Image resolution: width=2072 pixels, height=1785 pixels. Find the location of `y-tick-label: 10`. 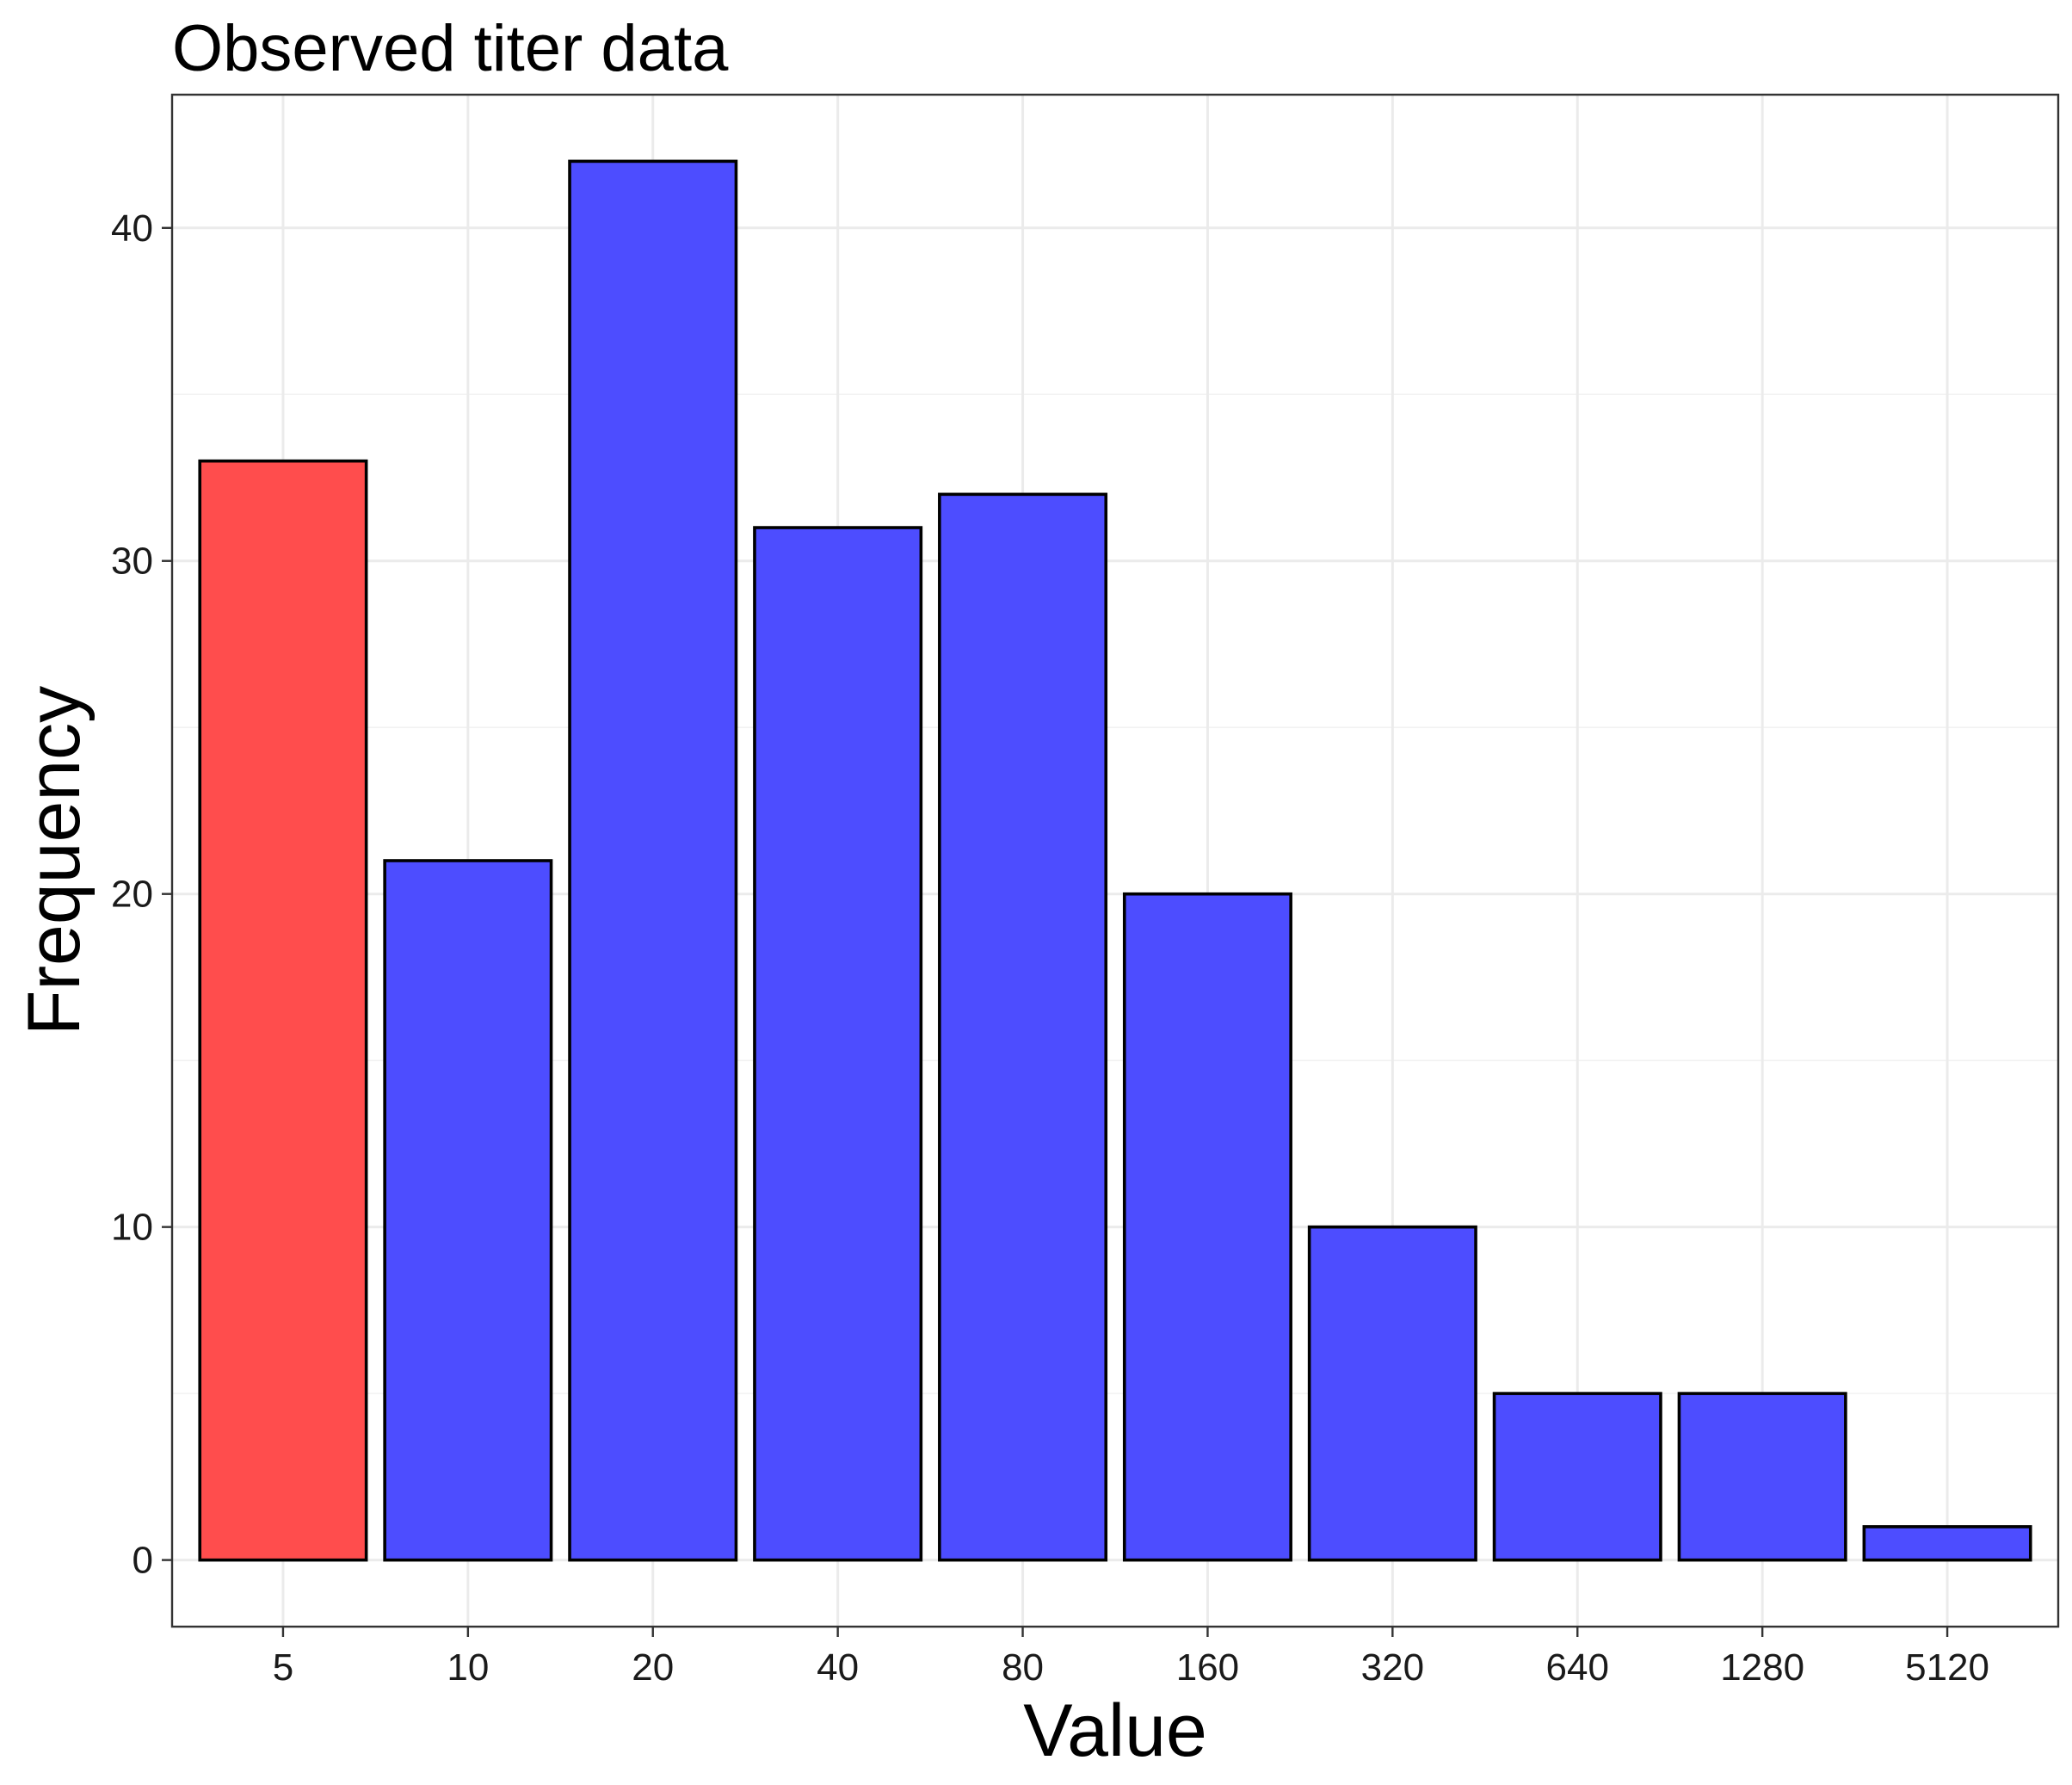

y-tick-label: 10 is located at coordinates (132, 1228).